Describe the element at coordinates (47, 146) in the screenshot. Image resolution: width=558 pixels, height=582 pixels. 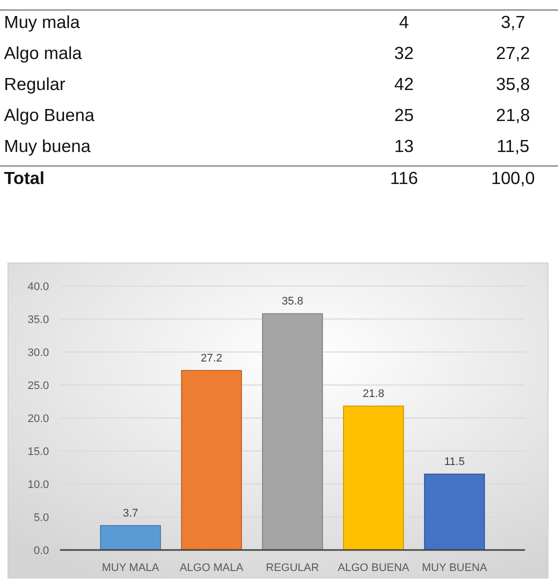
I see `category-label: Muy buena` at that location.